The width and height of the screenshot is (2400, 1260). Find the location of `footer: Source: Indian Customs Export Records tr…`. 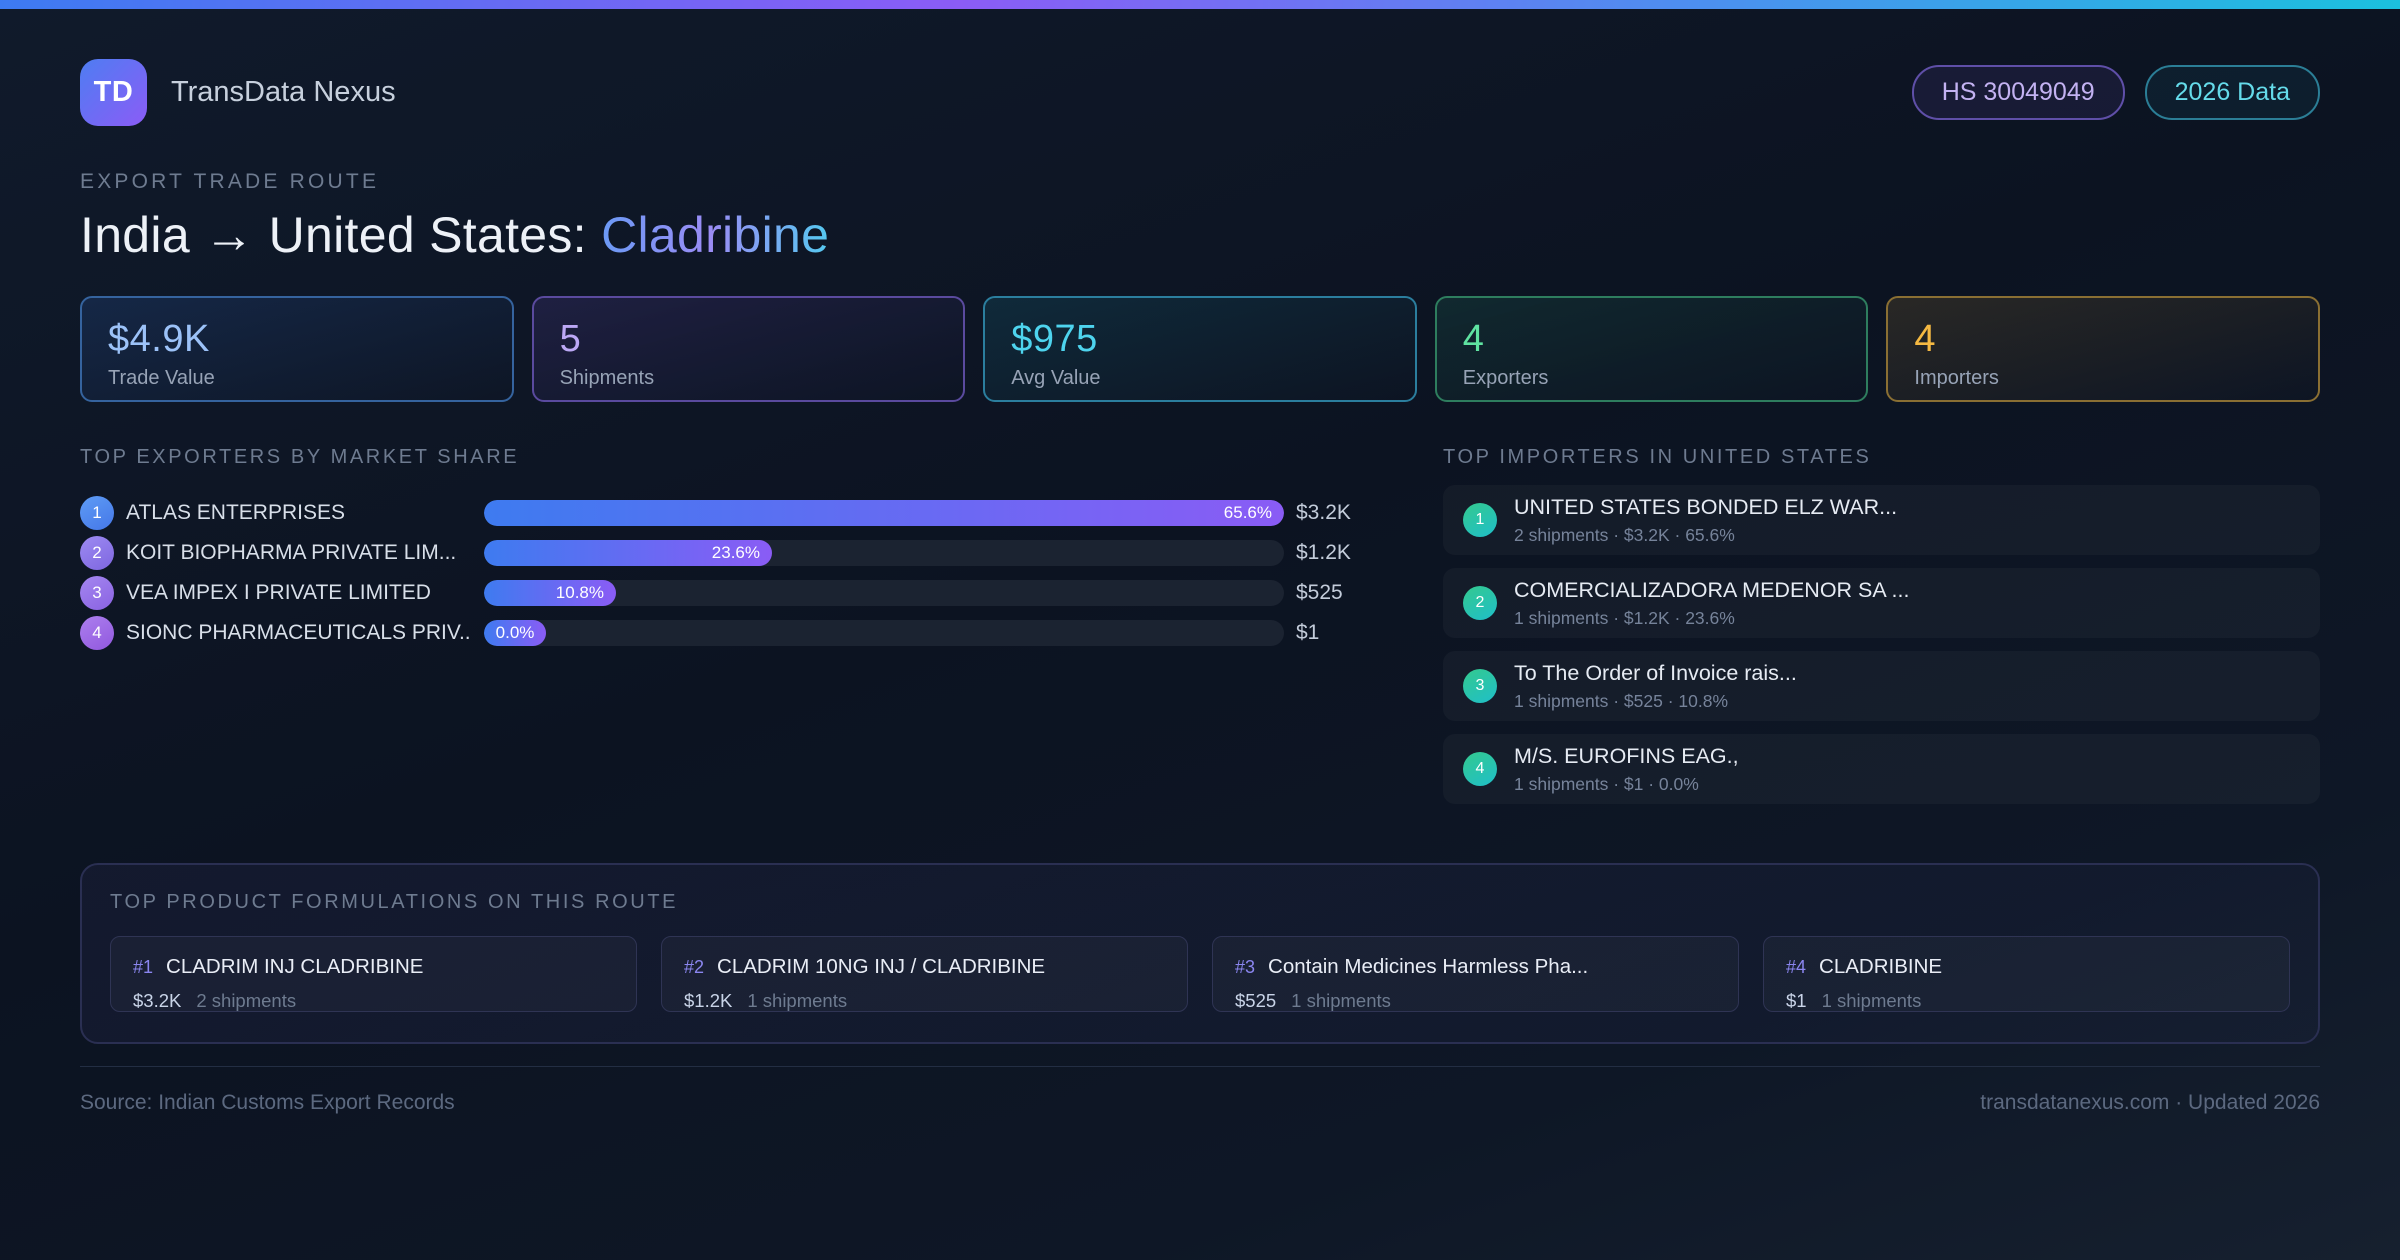

footer: Source: Indian Customs Export Records tr… is located at coordinates (1200, 1090).